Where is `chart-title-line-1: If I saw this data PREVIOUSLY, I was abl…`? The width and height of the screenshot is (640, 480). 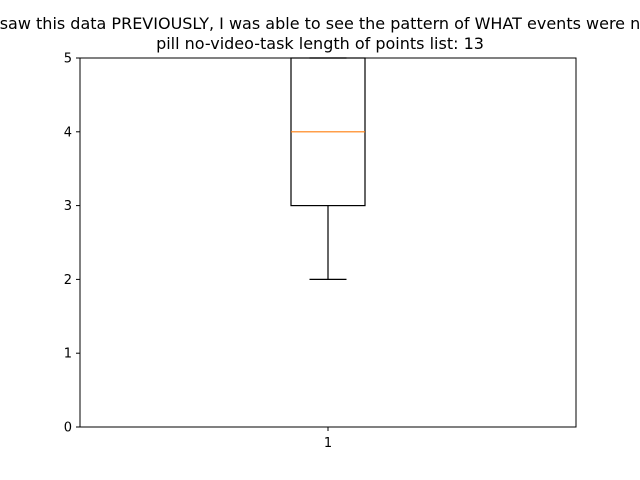
chart-title-line-1: If I saw this data PREVIOUSLY, I was abl… is located at coordinates (320, 23).